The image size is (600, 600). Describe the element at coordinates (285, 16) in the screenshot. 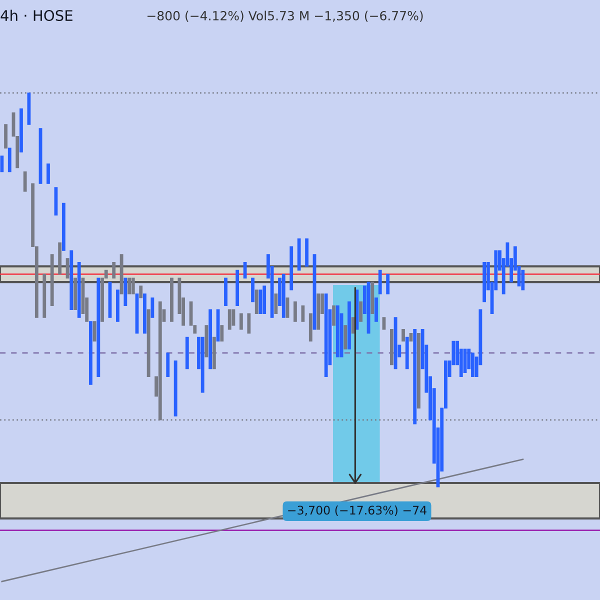

I see `chart-subtitle: −800 (−4.12%) Vol5.73 M −1,350 (−6.77%)` at that location.